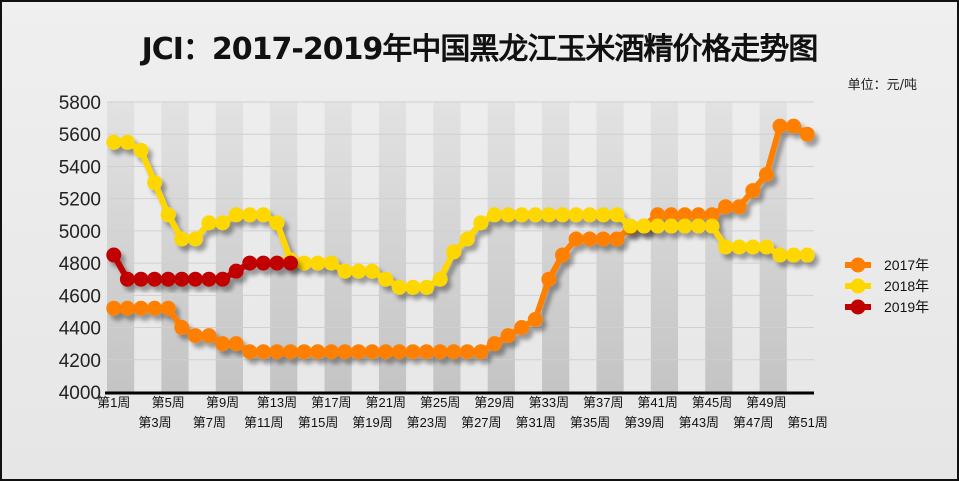  Describe the element at coordinates (80, 296) in the screenshot. I see `y-tick-label: 4600` at that location.